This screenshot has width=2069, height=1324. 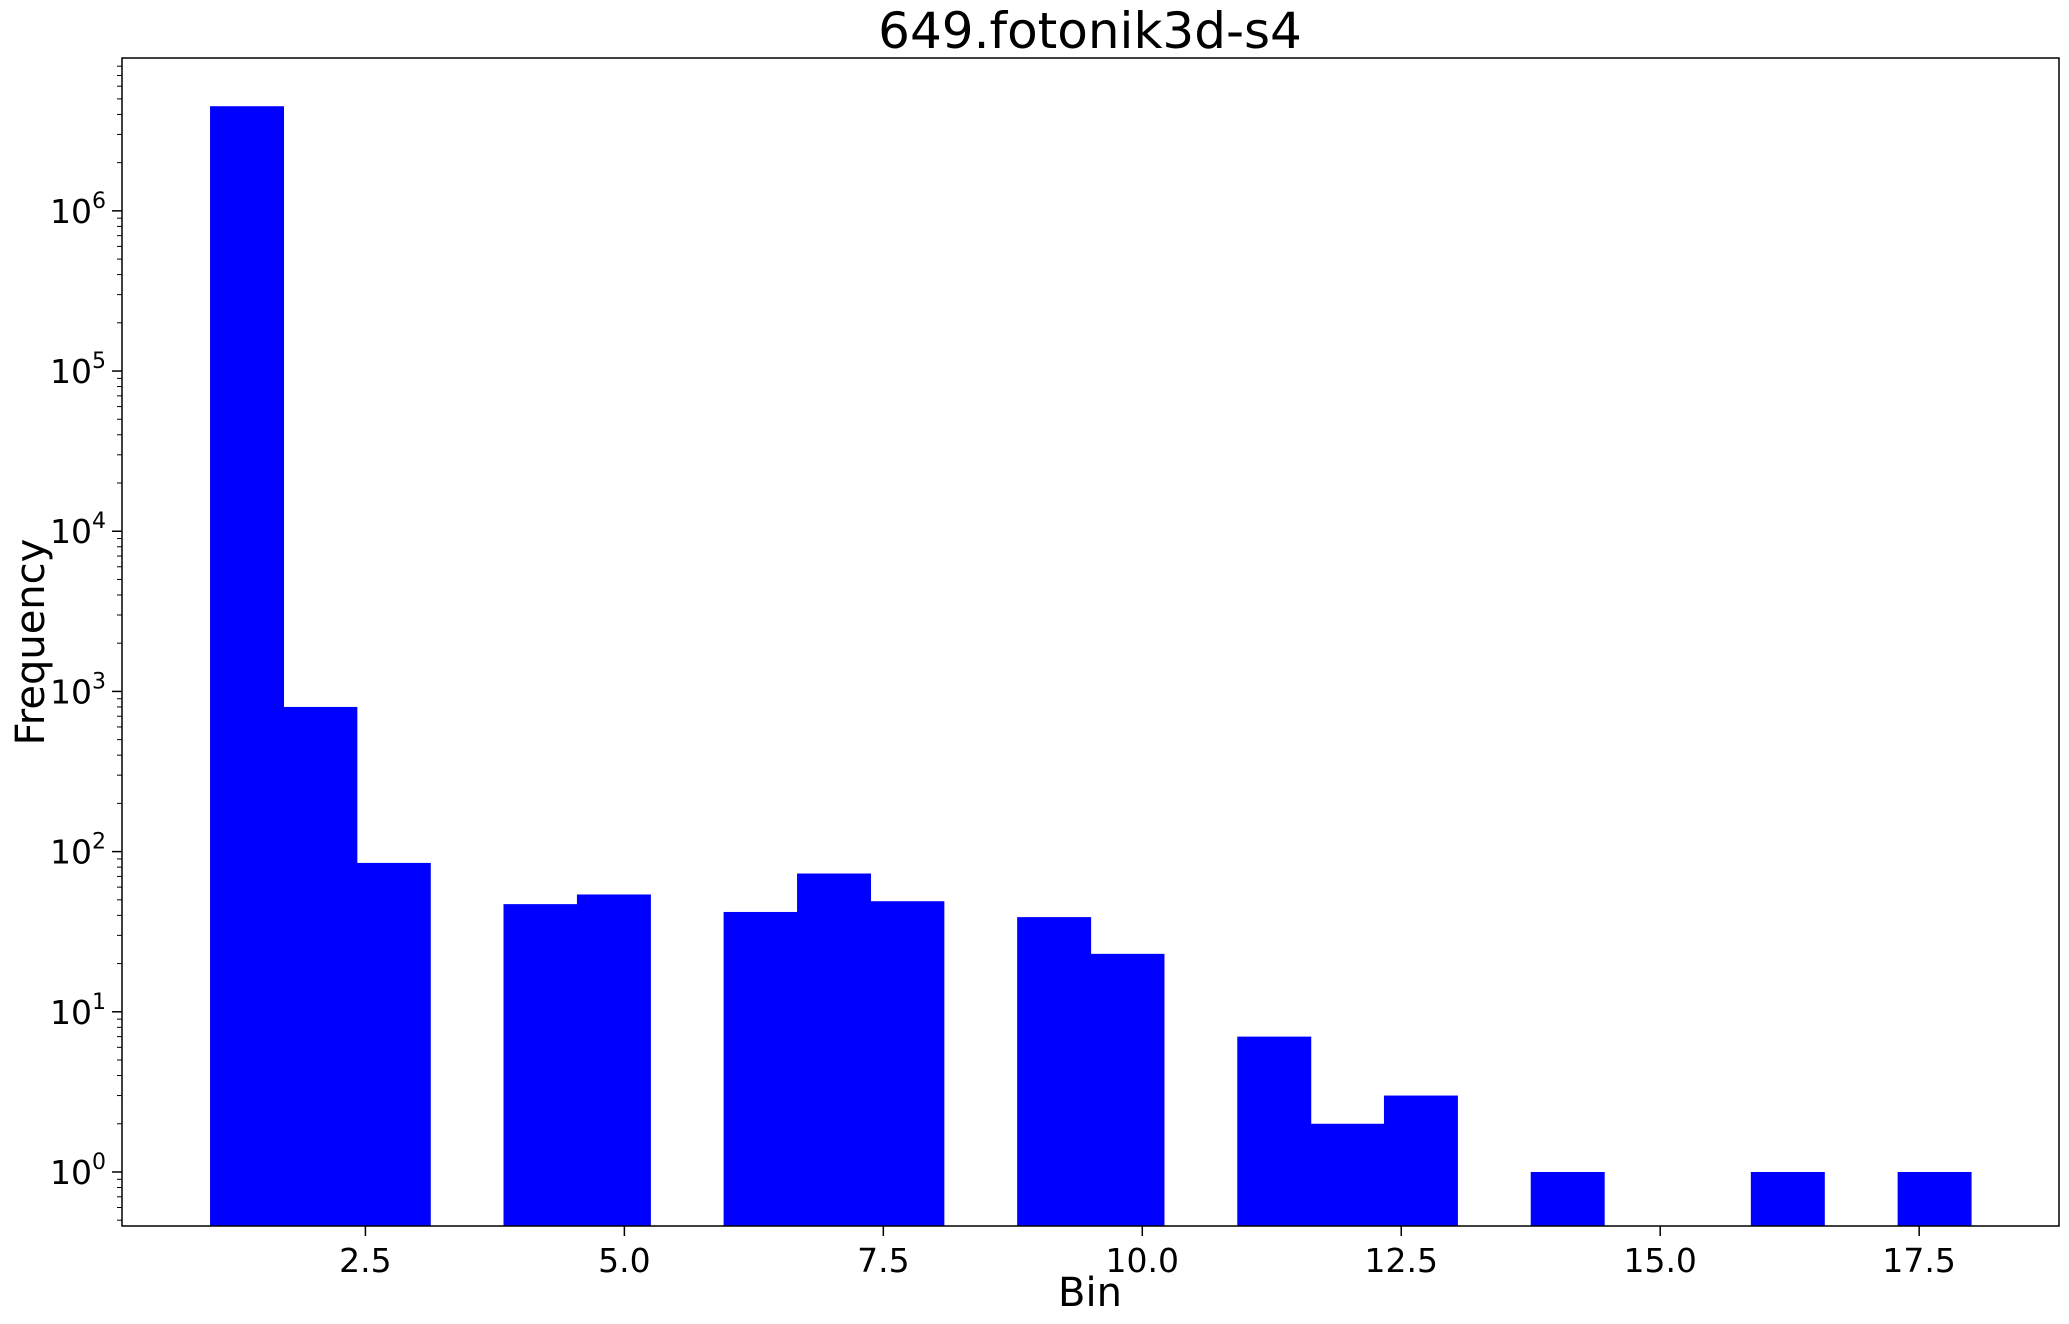 What do you see at coordinates (78, 210) in the screenshot?
I see `y-tick-label-6: 10⁶` at bounding box center [78, 210].